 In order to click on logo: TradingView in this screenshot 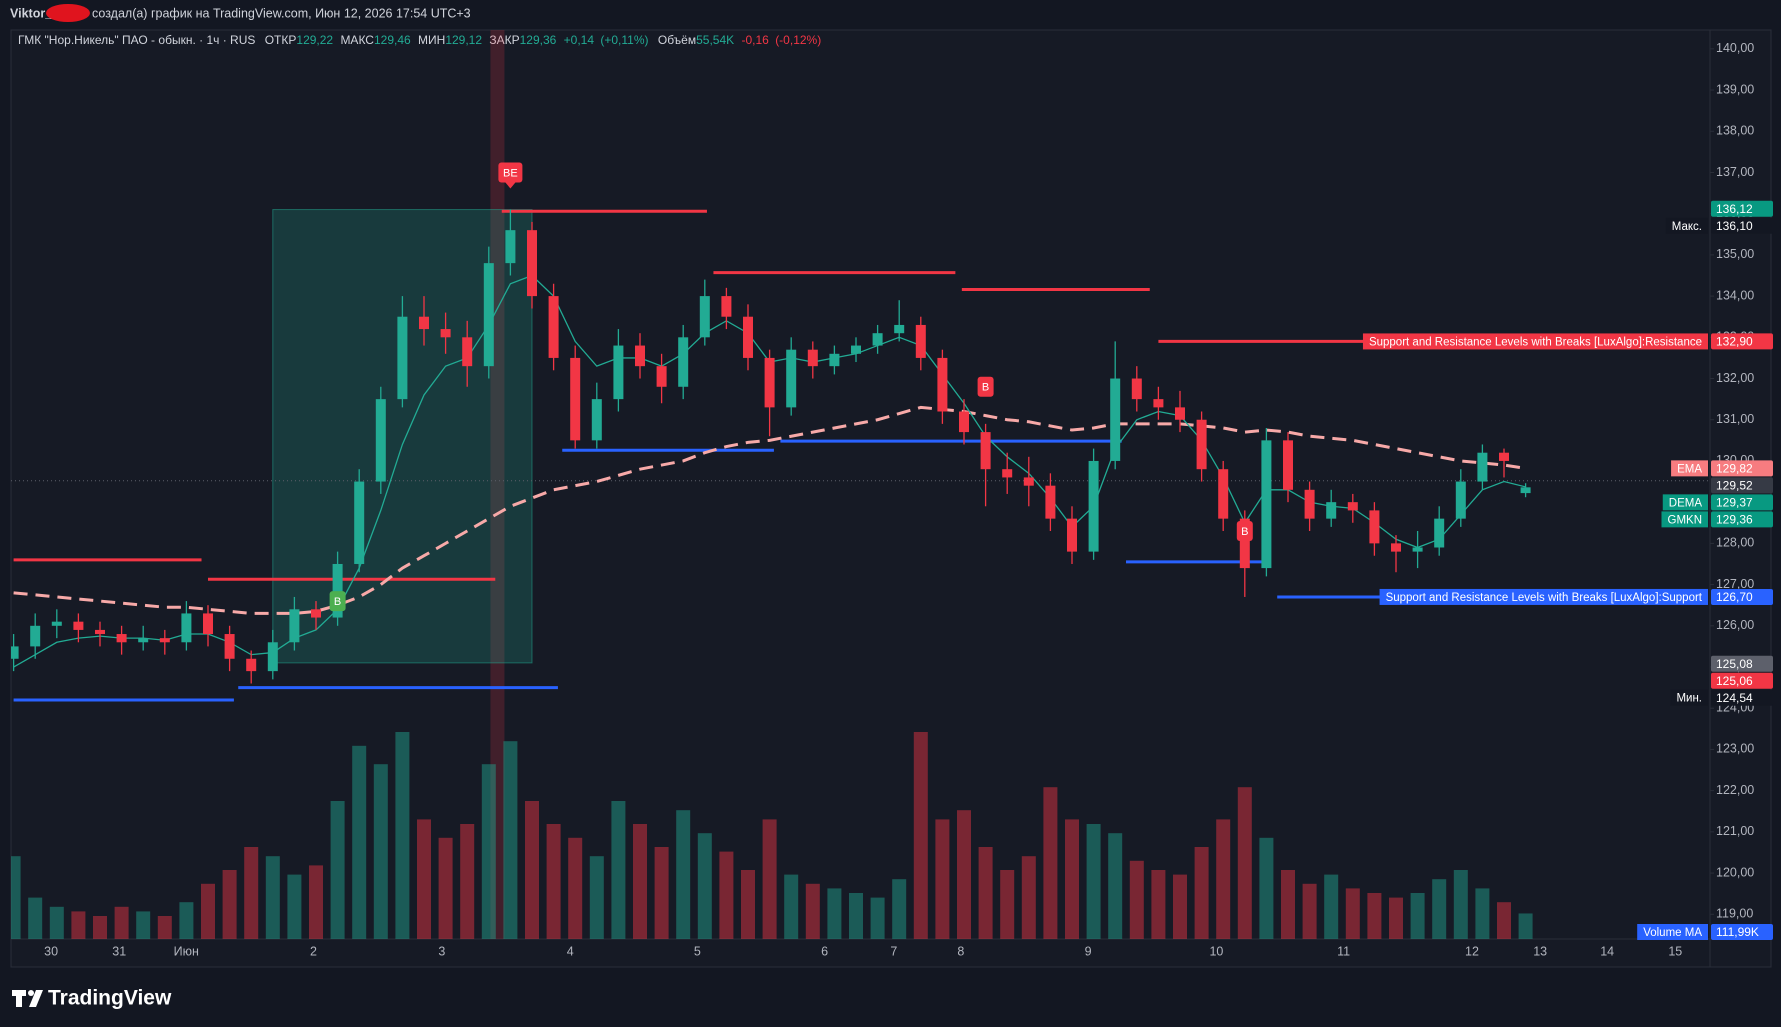, I will do `click(92, 998)`.